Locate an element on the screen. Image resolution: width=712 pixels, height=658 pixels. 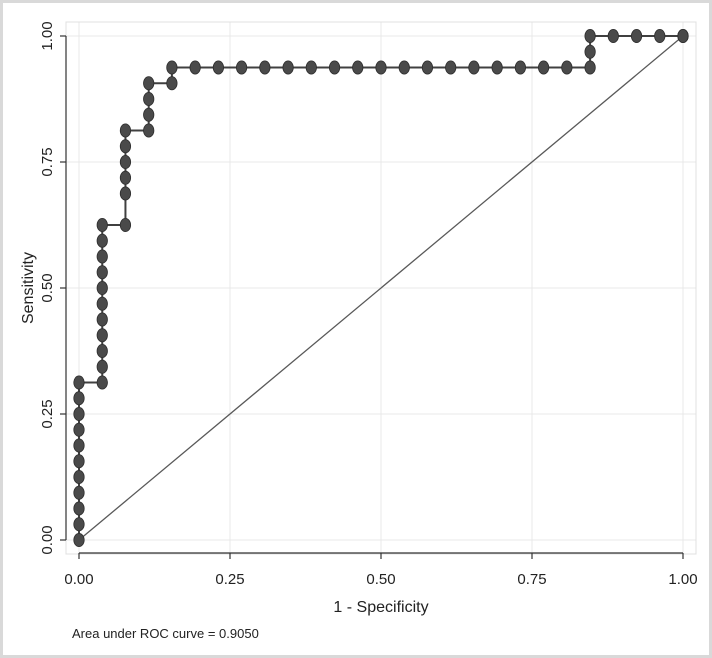
y-axis-title: Sensitivity is located at coordinates (28, 288).